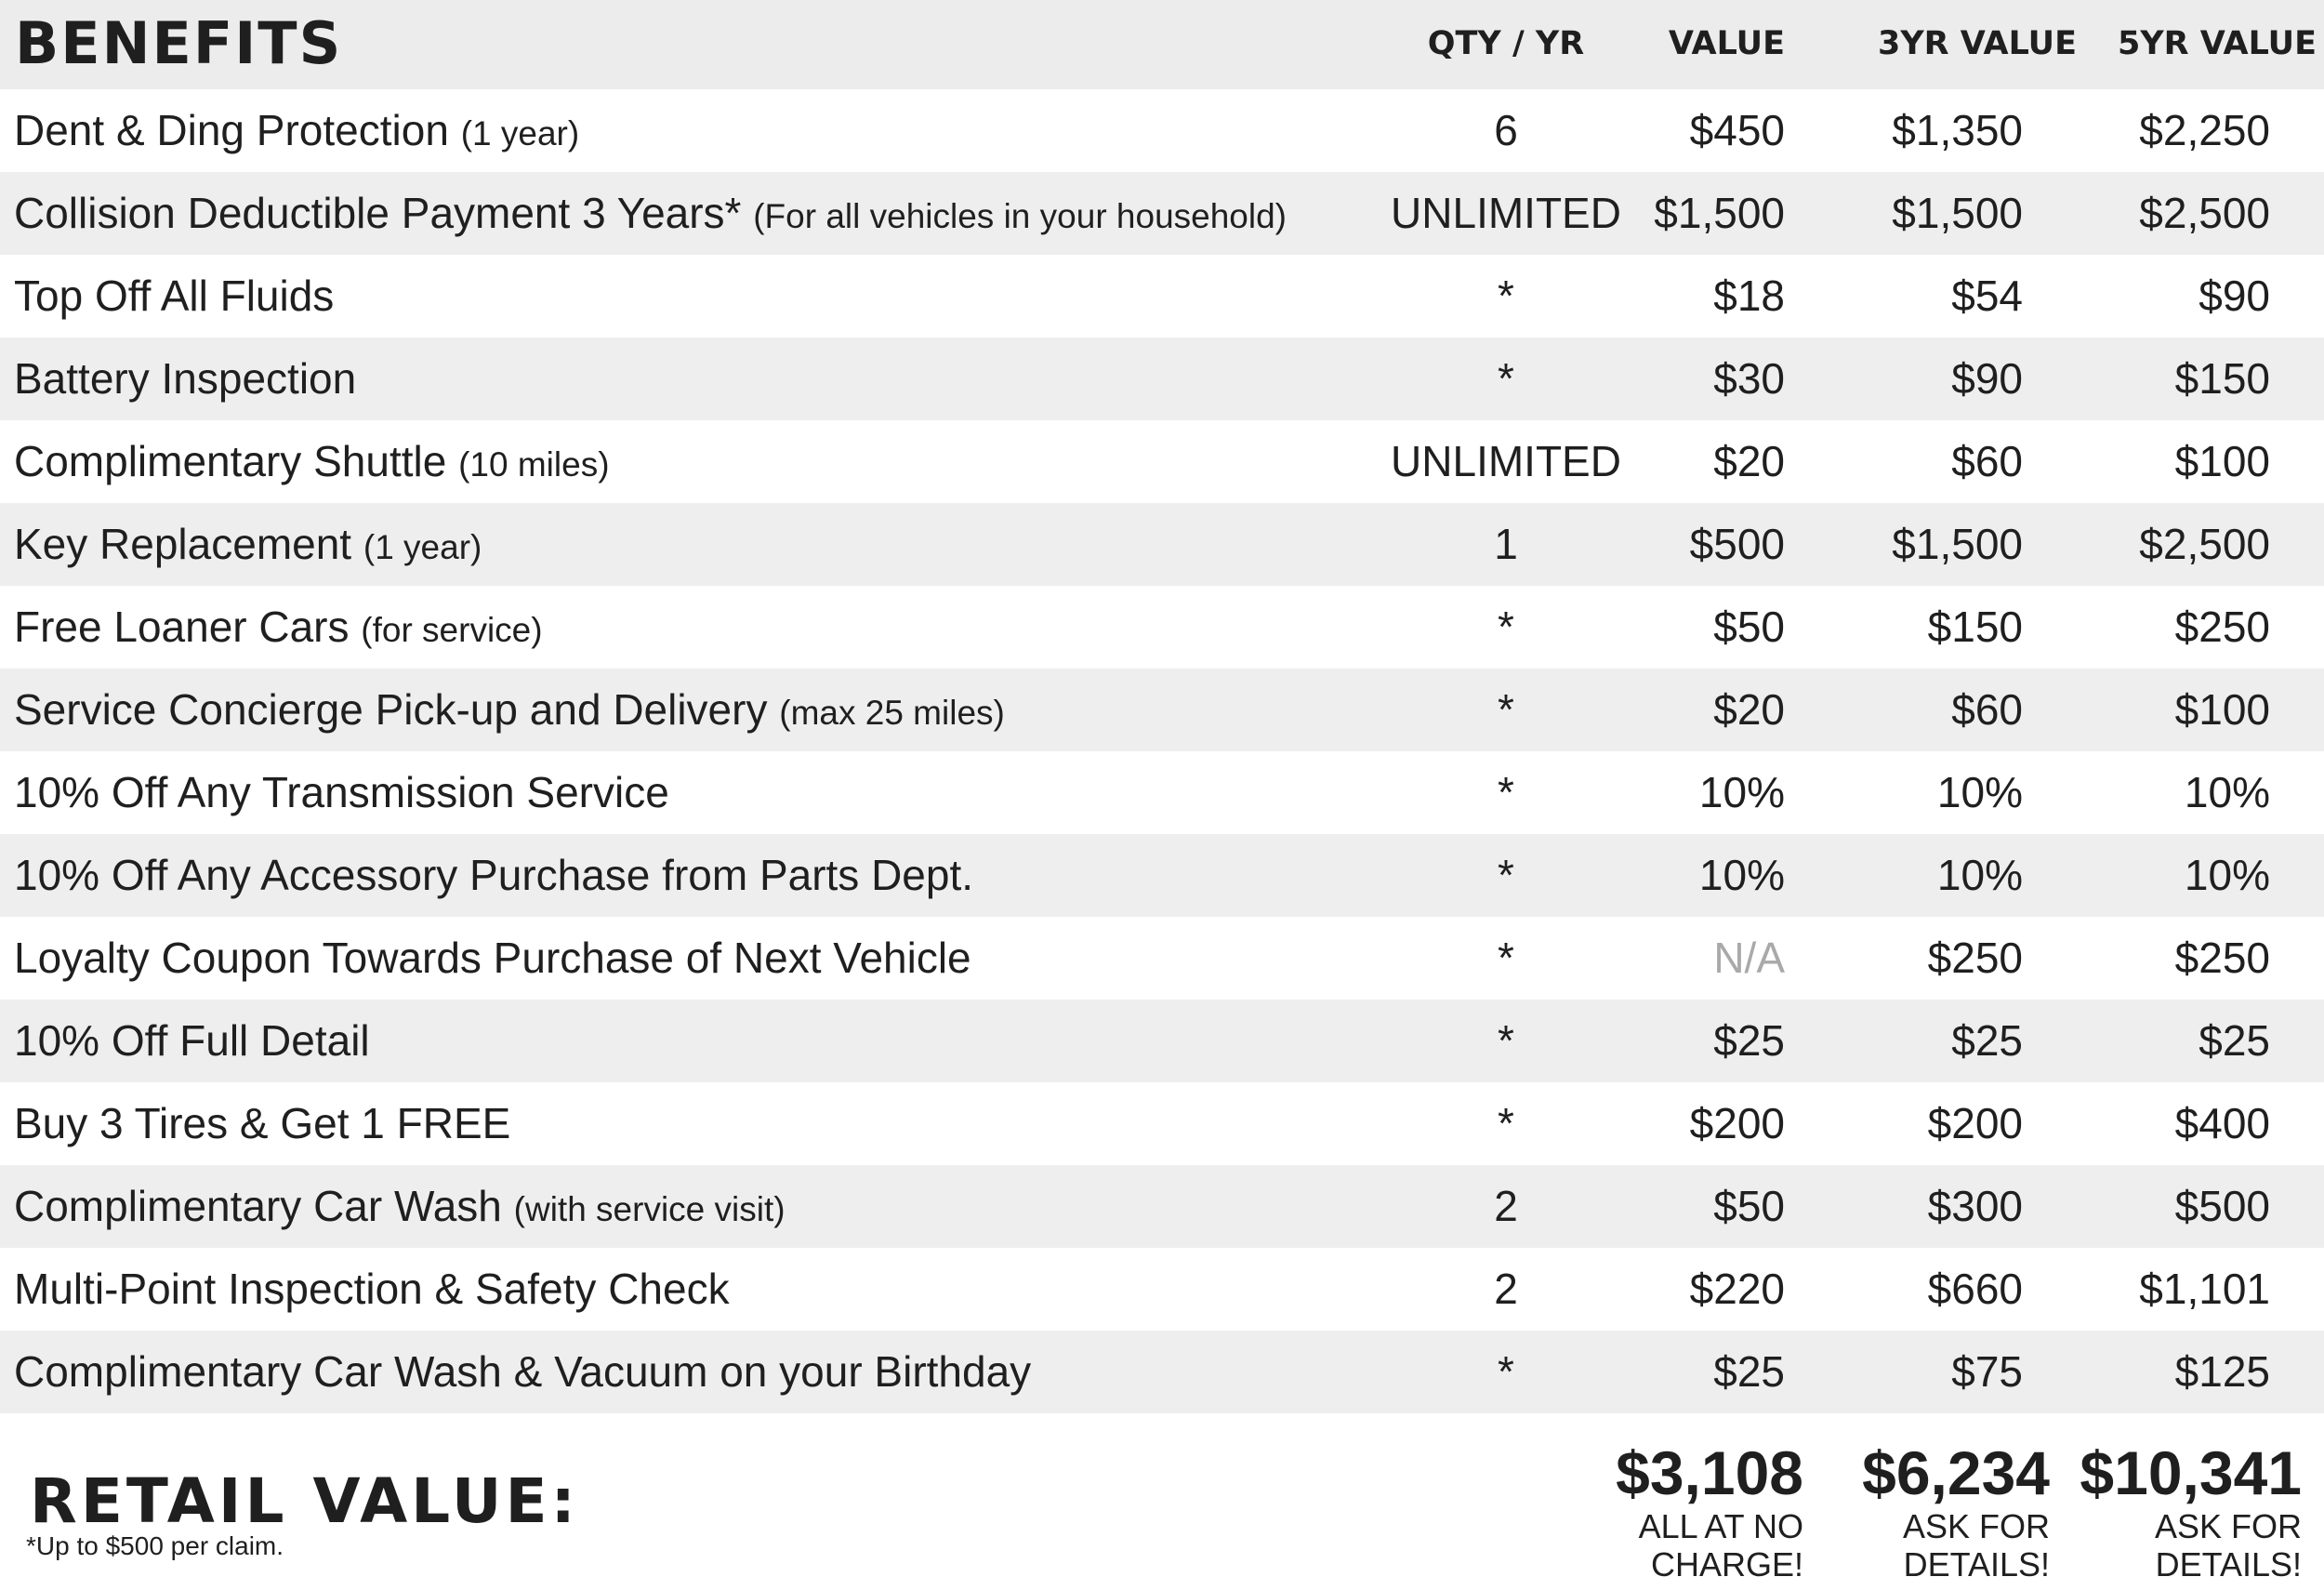 This screenshot has width=2324, height=1590. Describe the element at coordinates (1749, 709) in the screenshot. I see `value-cell: $20` at that location.